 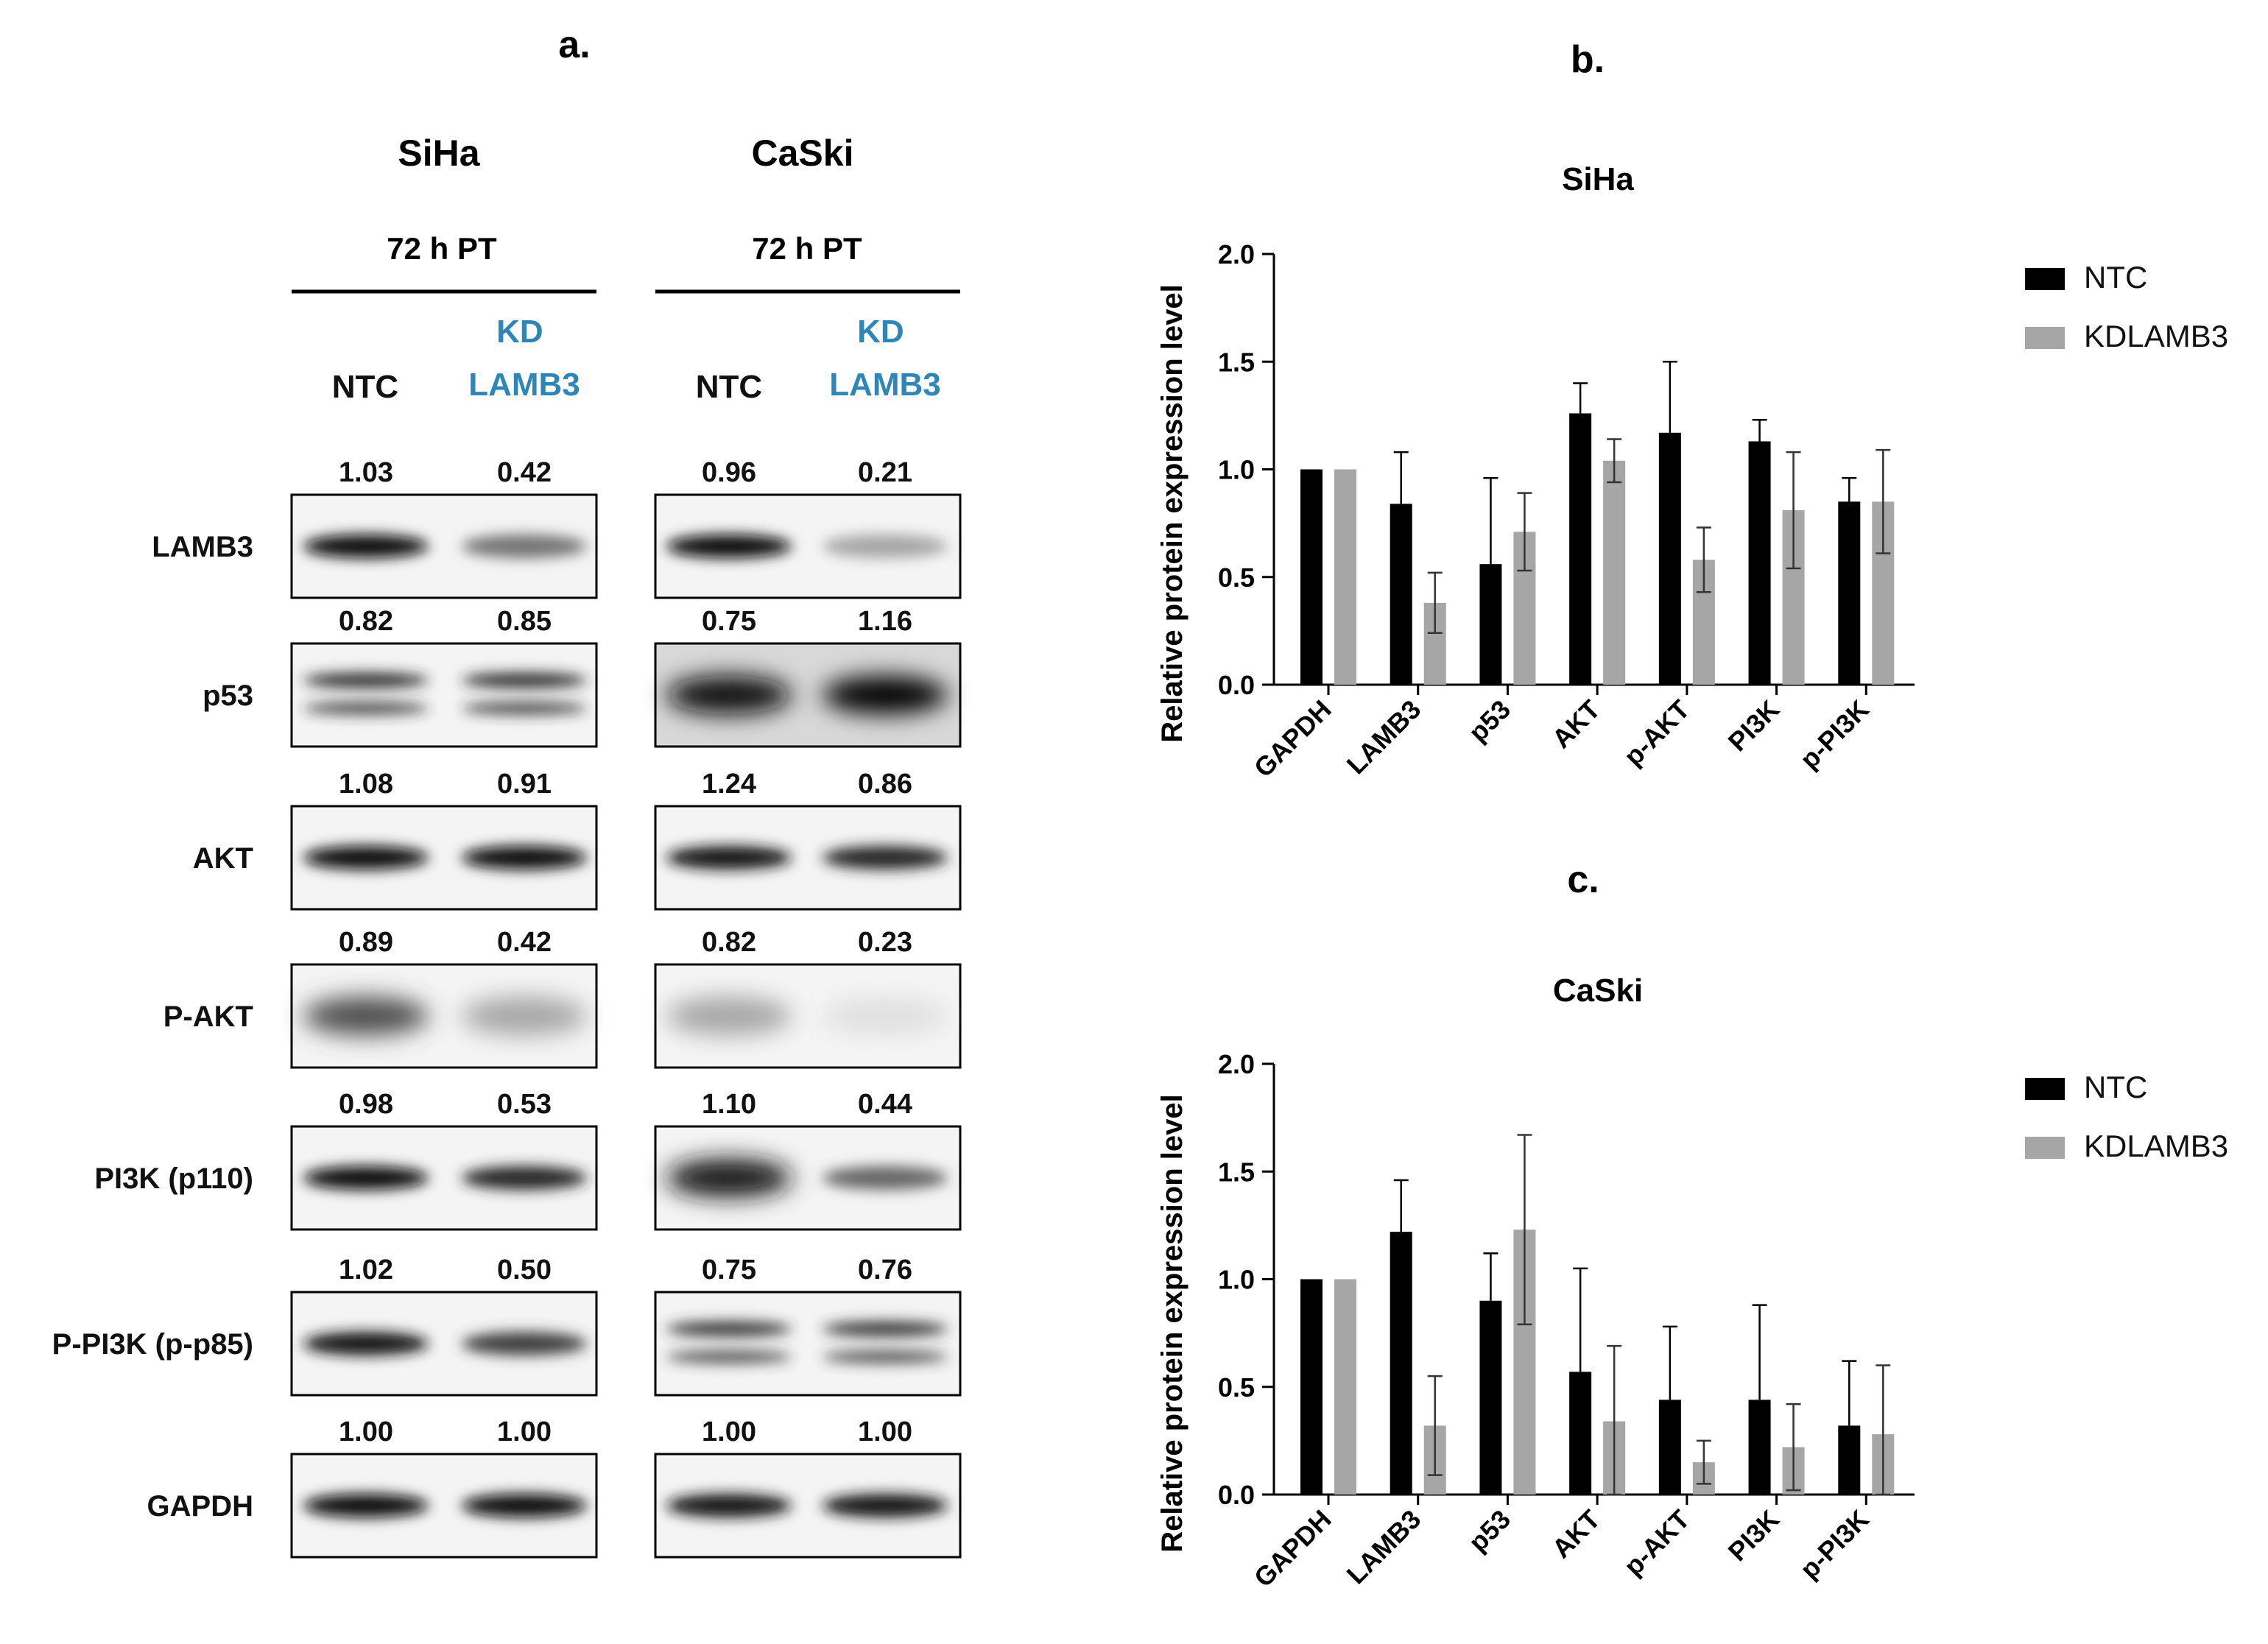 What do you see at coordinates (807, 248) in the screenshot?
I see `caski-time-label: 72 h PT` at bounding box center [807, 248].